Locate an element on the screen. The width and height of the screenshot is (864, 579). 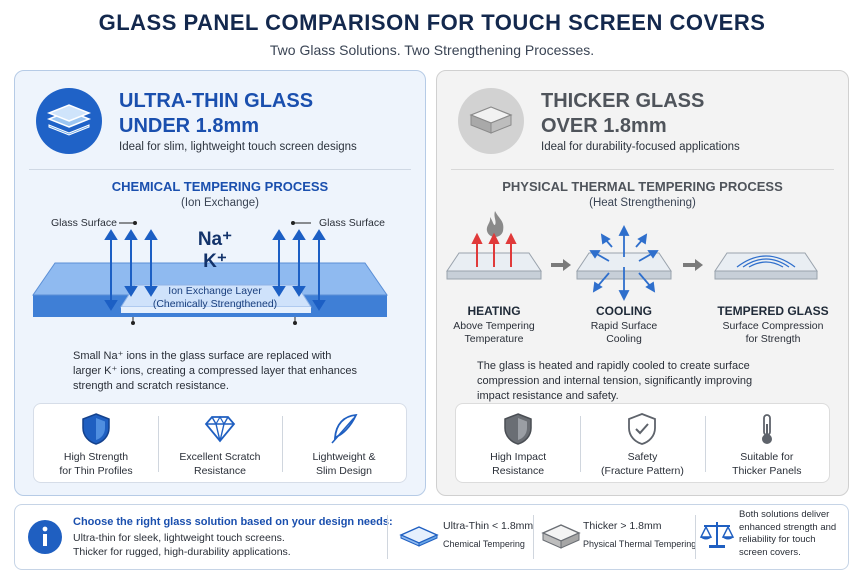
balance-scale-icon is located at coordinates (717, 535).